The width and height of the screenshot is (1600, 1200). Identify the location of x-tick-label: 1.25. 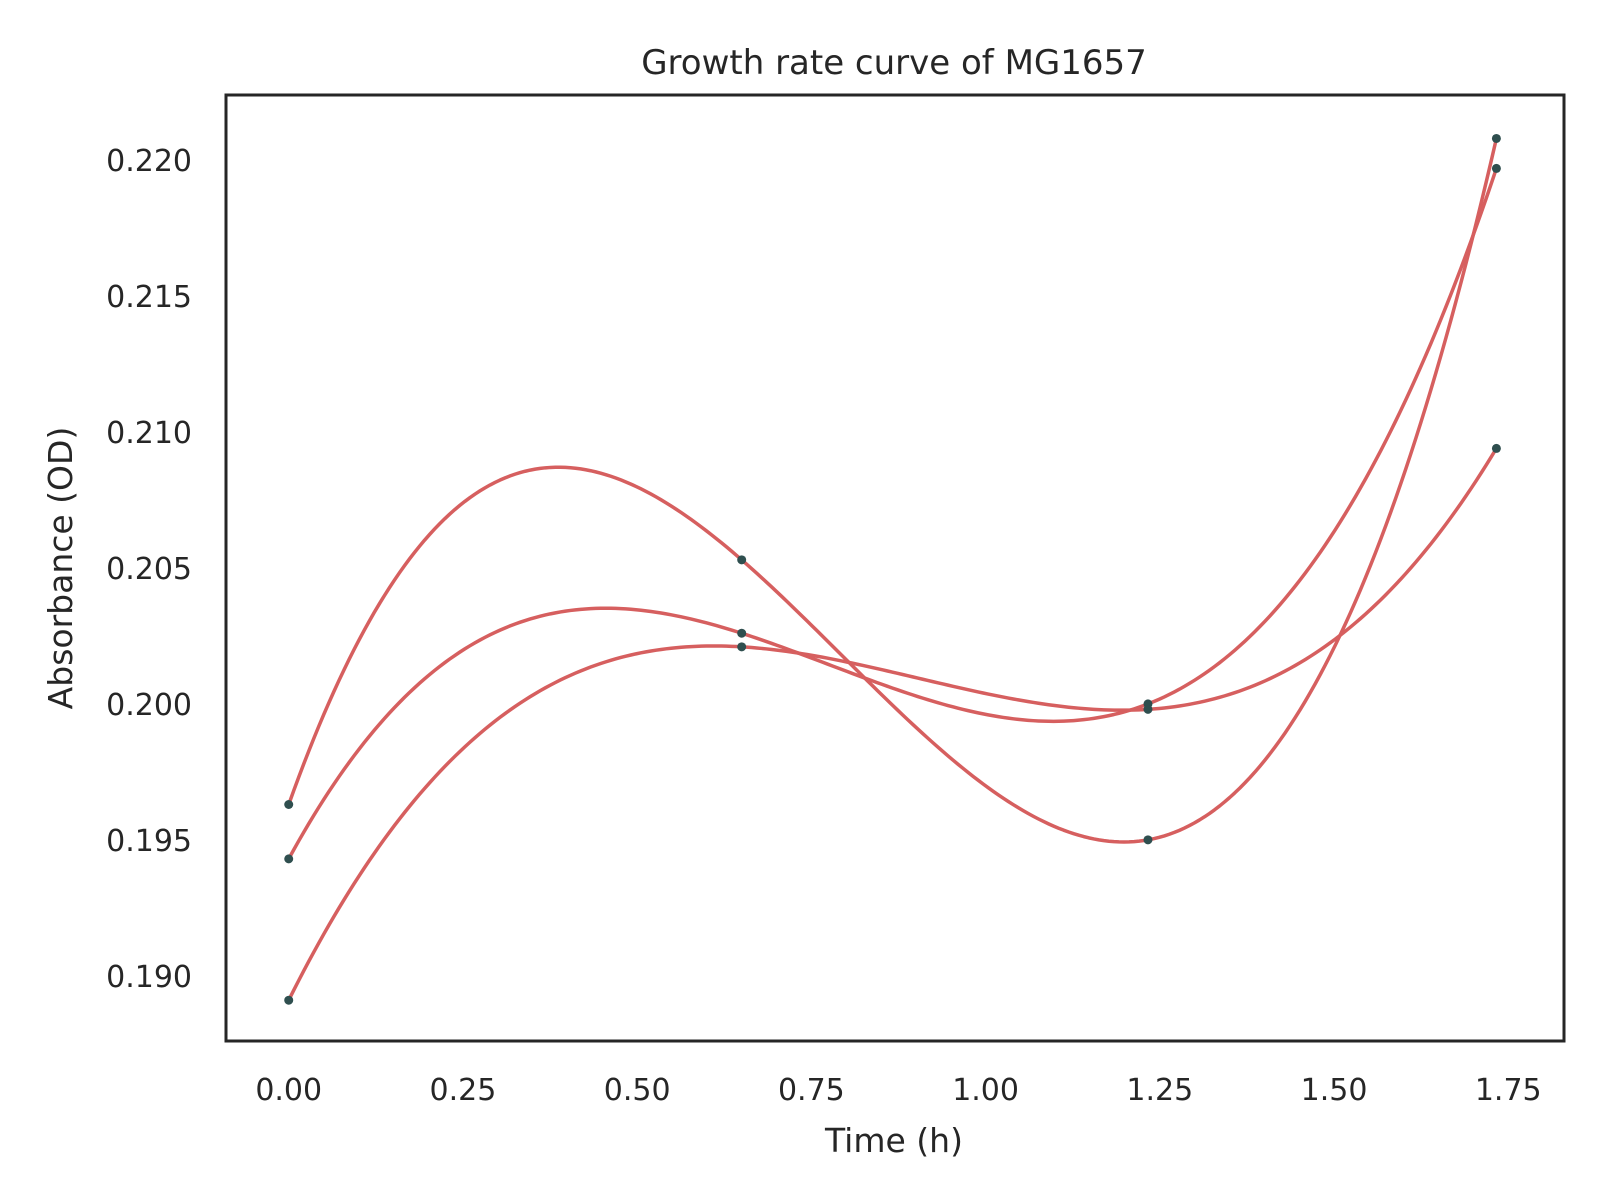
(1159, 1090).